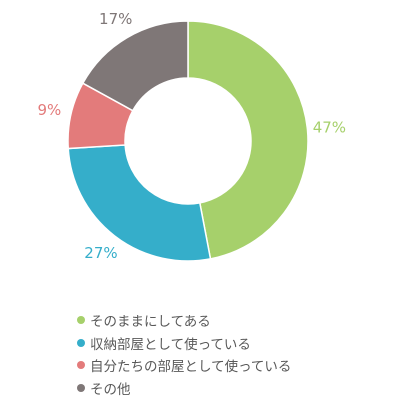 Image resolution: width=410 pixels, height=409 pixels. What do you see at coordinates (100, 253) in the screenshot?
I see `value-label-storage-room: 27%` at bounding box center [100, 253].